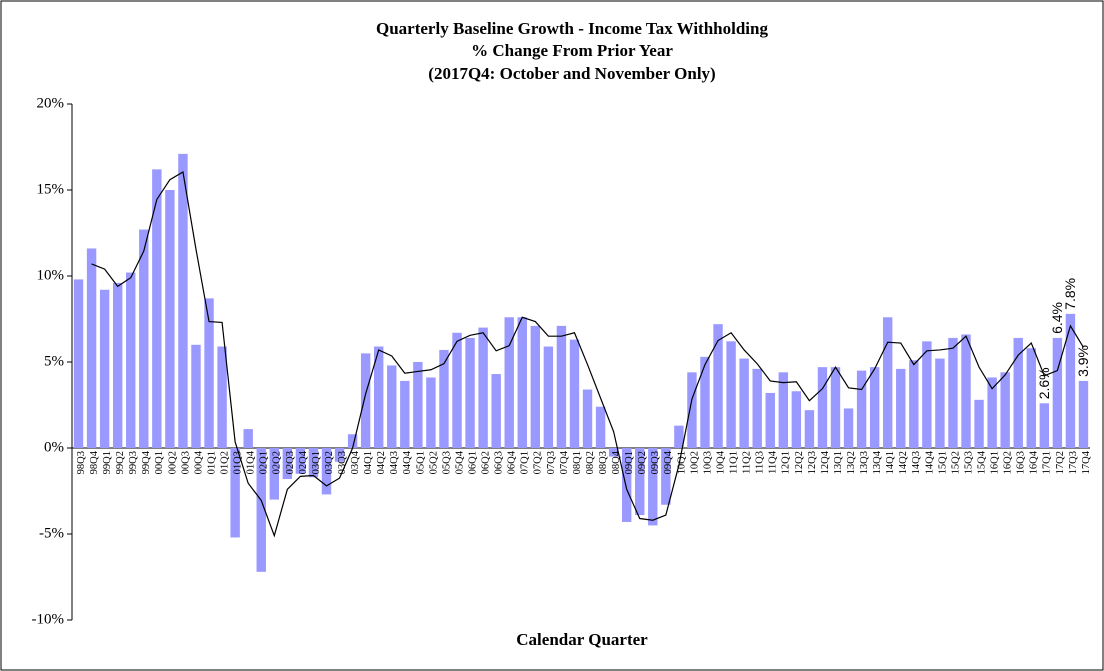  Describe the element at coordinates (472, 462) in the screenshot. I see `x-tick-label: 06Q1` at that location.